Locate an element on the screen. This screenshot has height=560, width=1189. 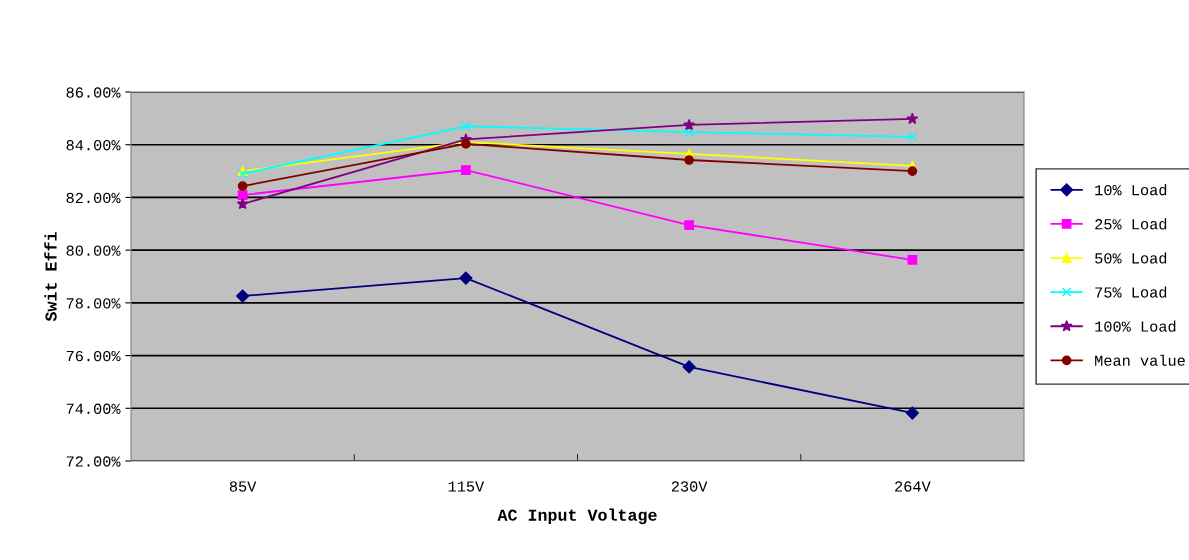
y-axis-title: Swit Effi is located at coordinates (50, 277).